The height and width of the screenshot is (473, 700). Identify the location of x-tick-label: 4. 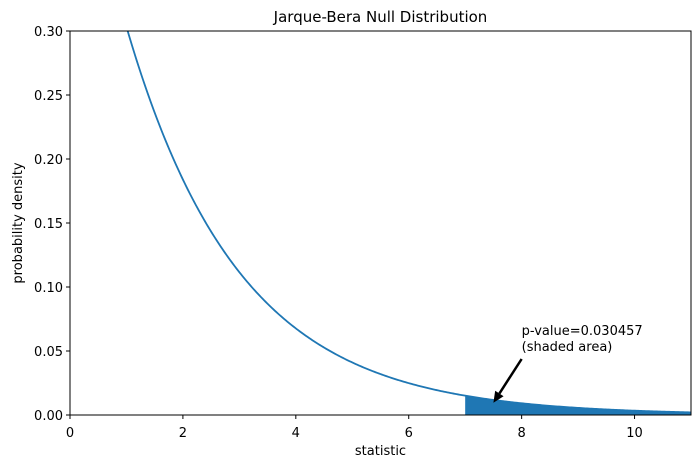
(296, 433).